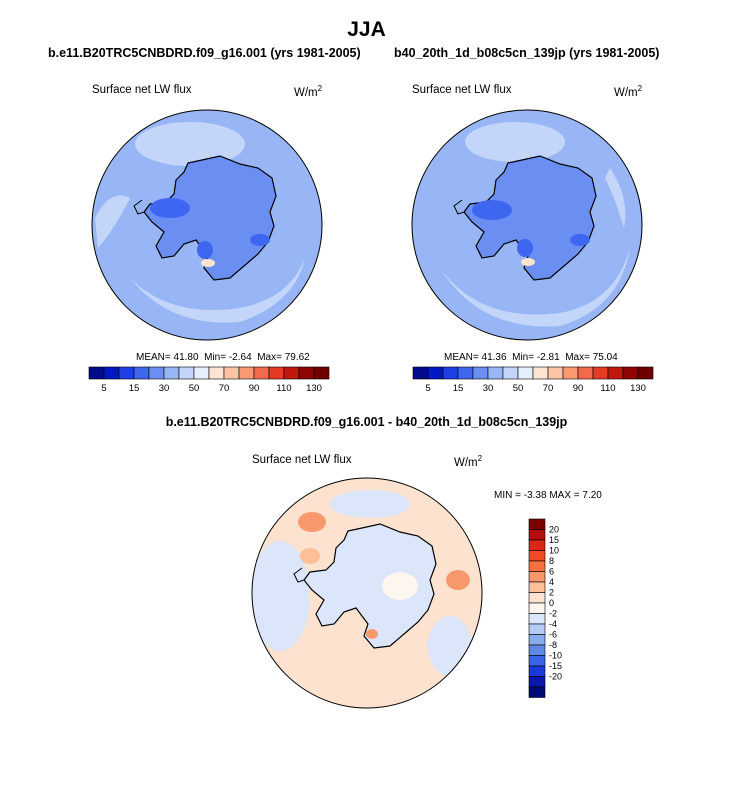  I want to click on colorbar-tick-label: -6, so click(553, 635).